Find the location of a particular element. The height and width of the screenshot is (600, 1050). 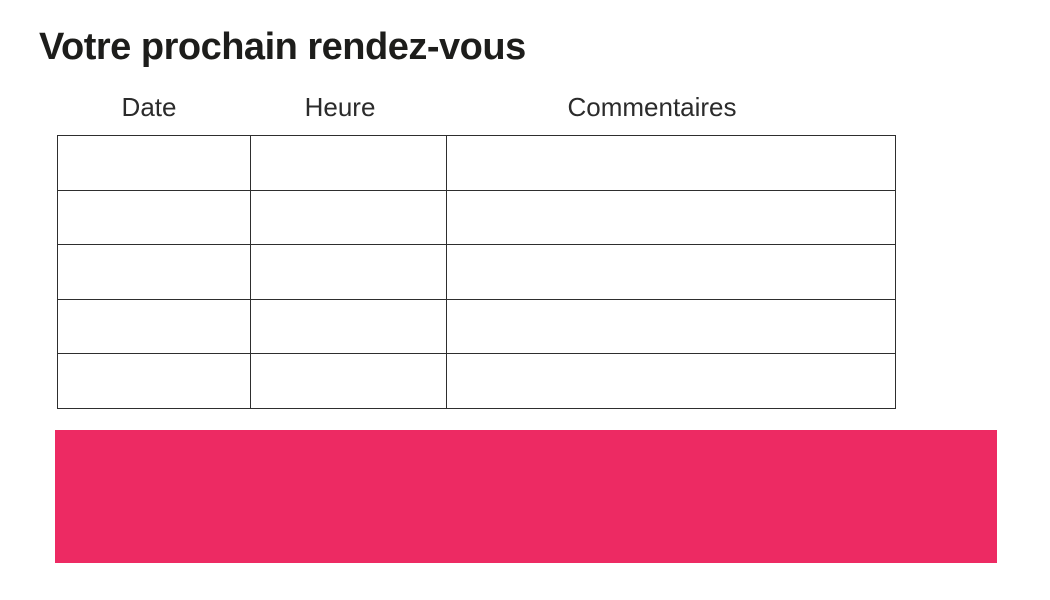

column-header-date: Date is located at coordinates (149, 107).